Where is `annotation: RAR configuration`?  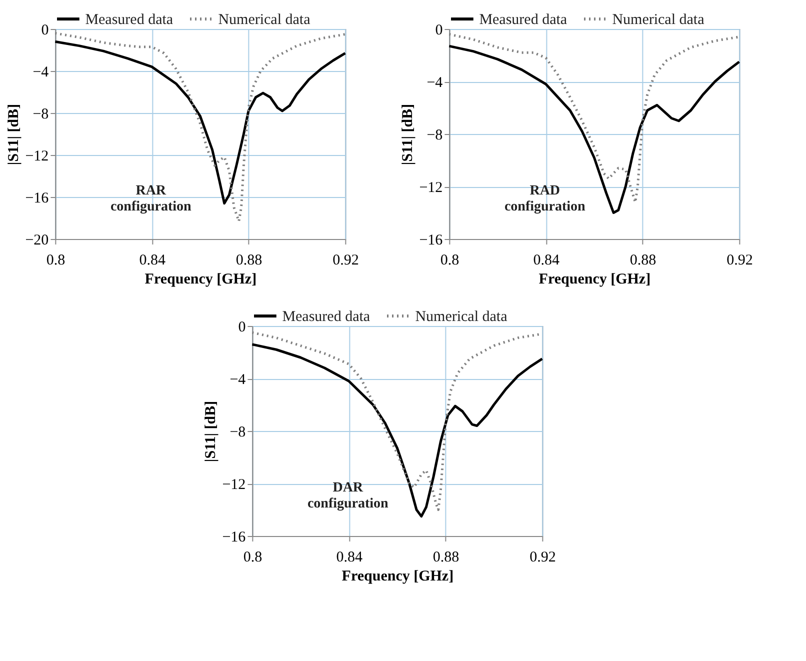 annotation: RAR configuration is located at coordinates (151, 199).